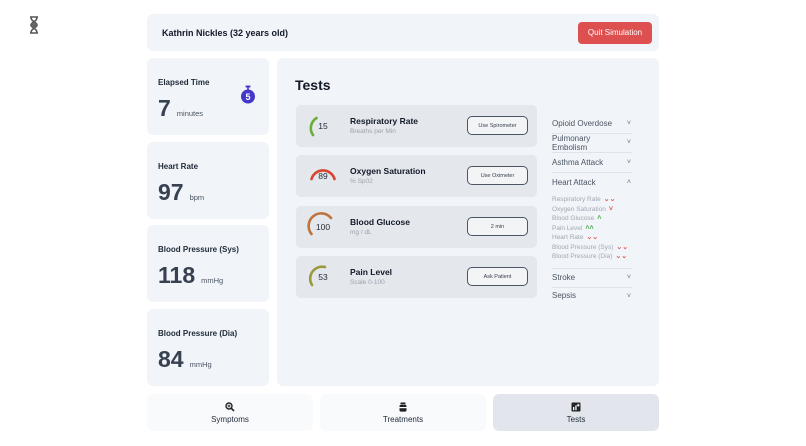 This screenshot has width=806, height=446. Describe the element at coordinates (582, 123) in the screenshot. I see `diagnosis-label: Opioid Overdose` at that location.